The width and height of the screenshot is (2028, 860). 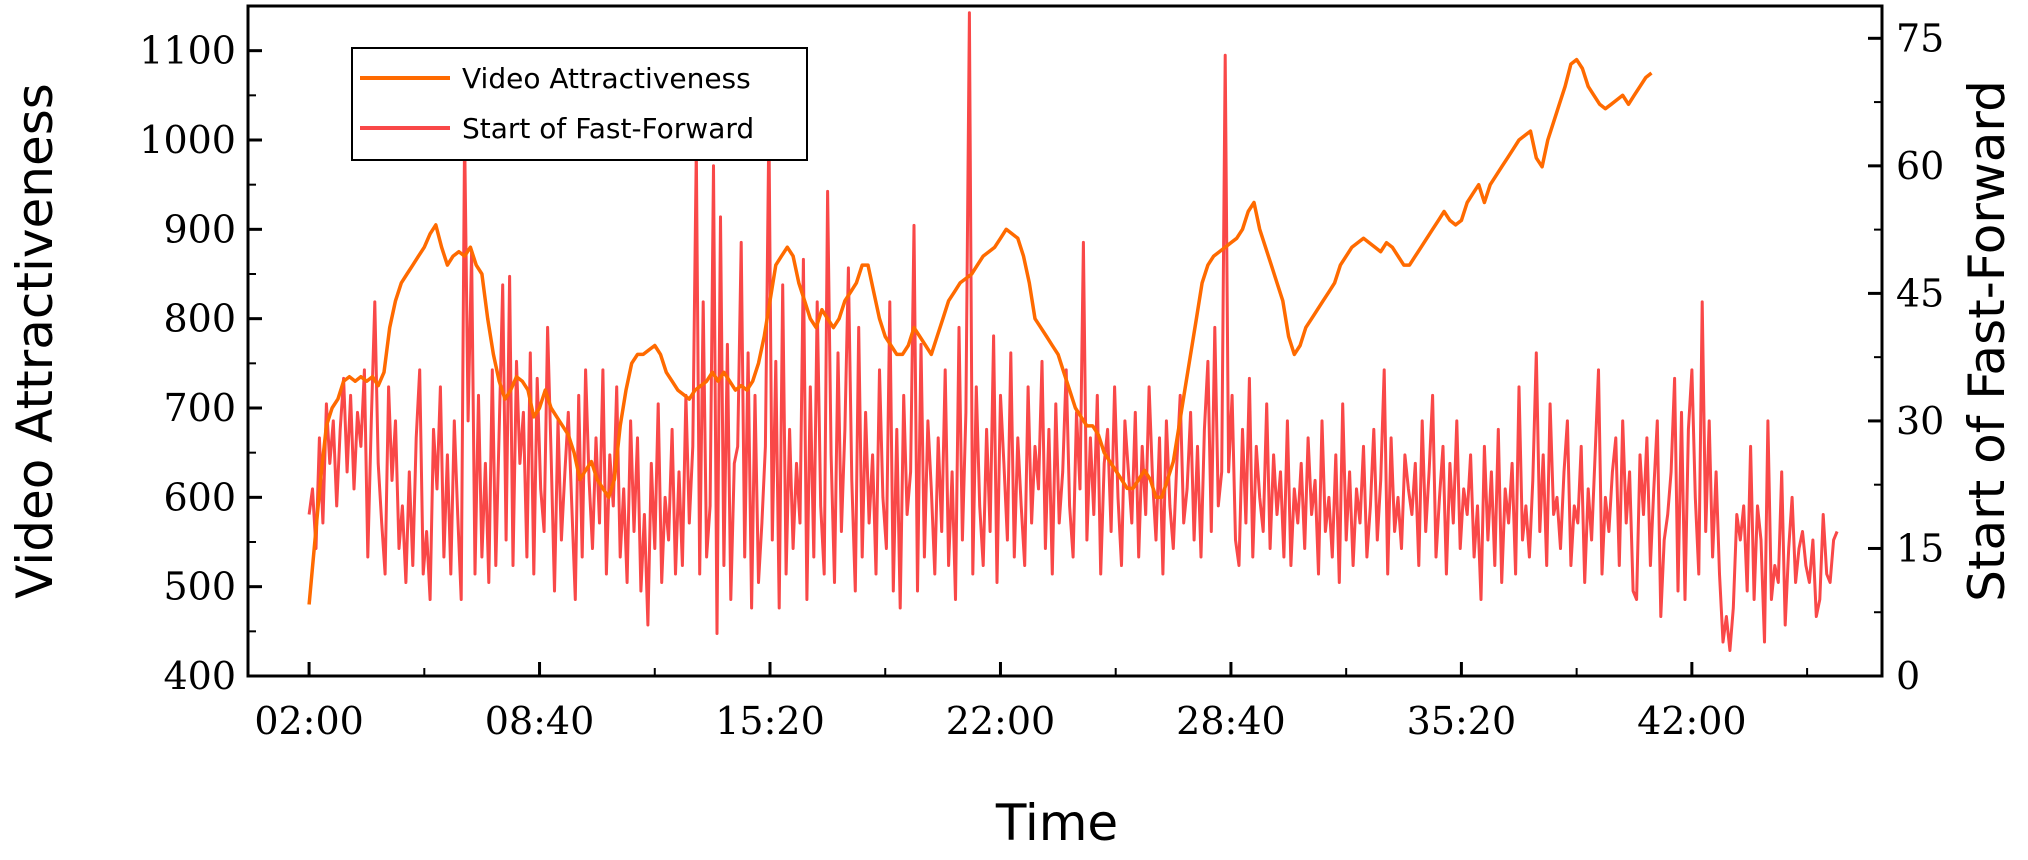 What do you see at coordinates (35, 341) in the screenshot?
I see `y-axis-title-left: Video Attractiveness` at bounding box center [35, 341].